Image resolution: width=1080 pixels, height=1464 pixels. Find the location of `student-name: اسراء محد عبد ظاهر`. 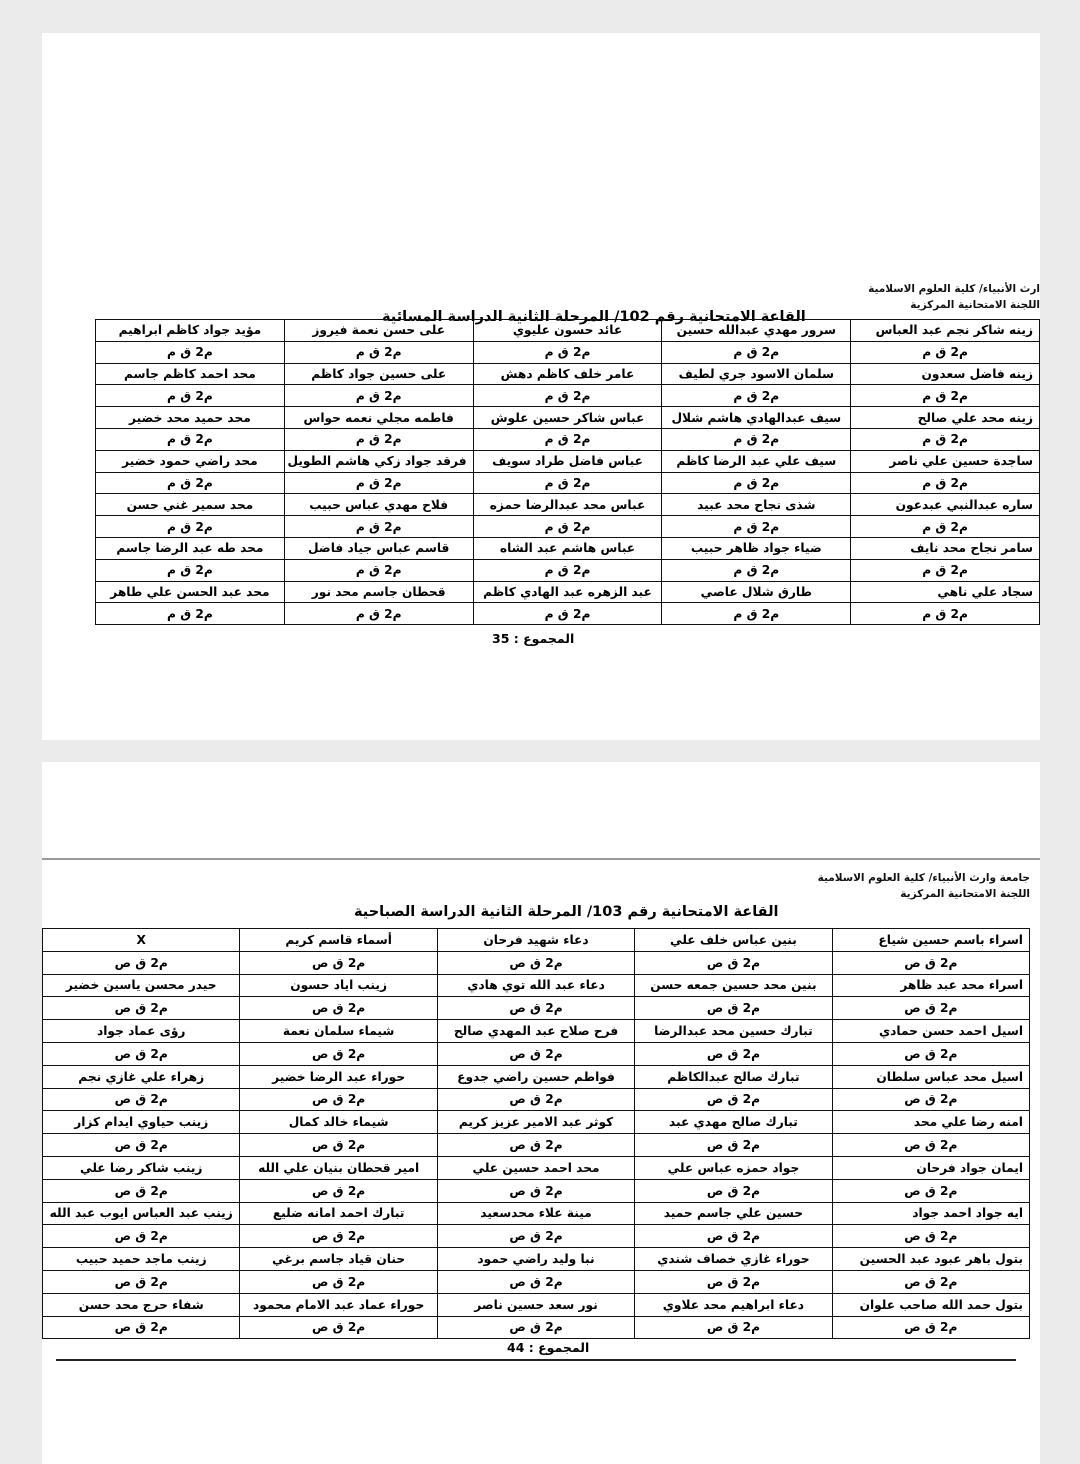

student-name: اسراء محد عبد ظاهر is located at coordinates (931, 985).